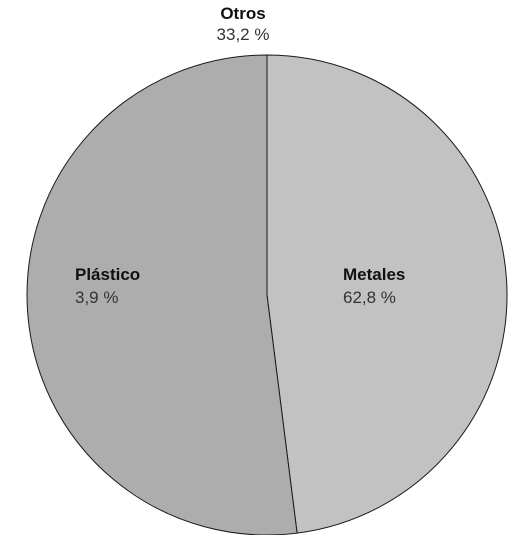 Image resolution: width=518 pixels, height=540 pixels. Describe the element at coordinates (107, 274) in the screenshot. I see `slice-name-plastico: Plástico` at that location.